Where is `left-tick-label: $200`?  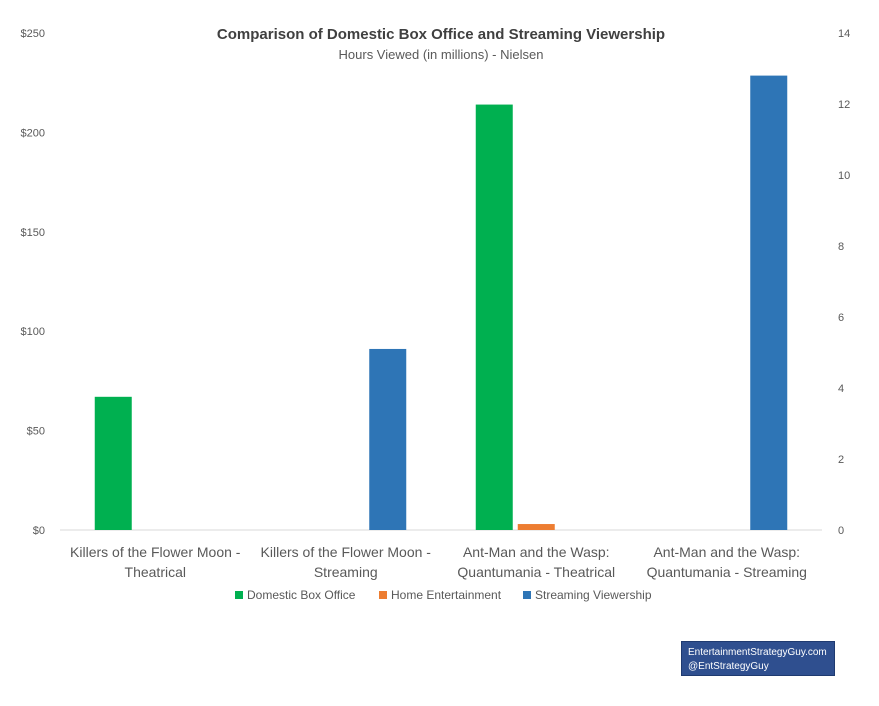
left-tick-label: $200 is located at coordinates (33, 133).